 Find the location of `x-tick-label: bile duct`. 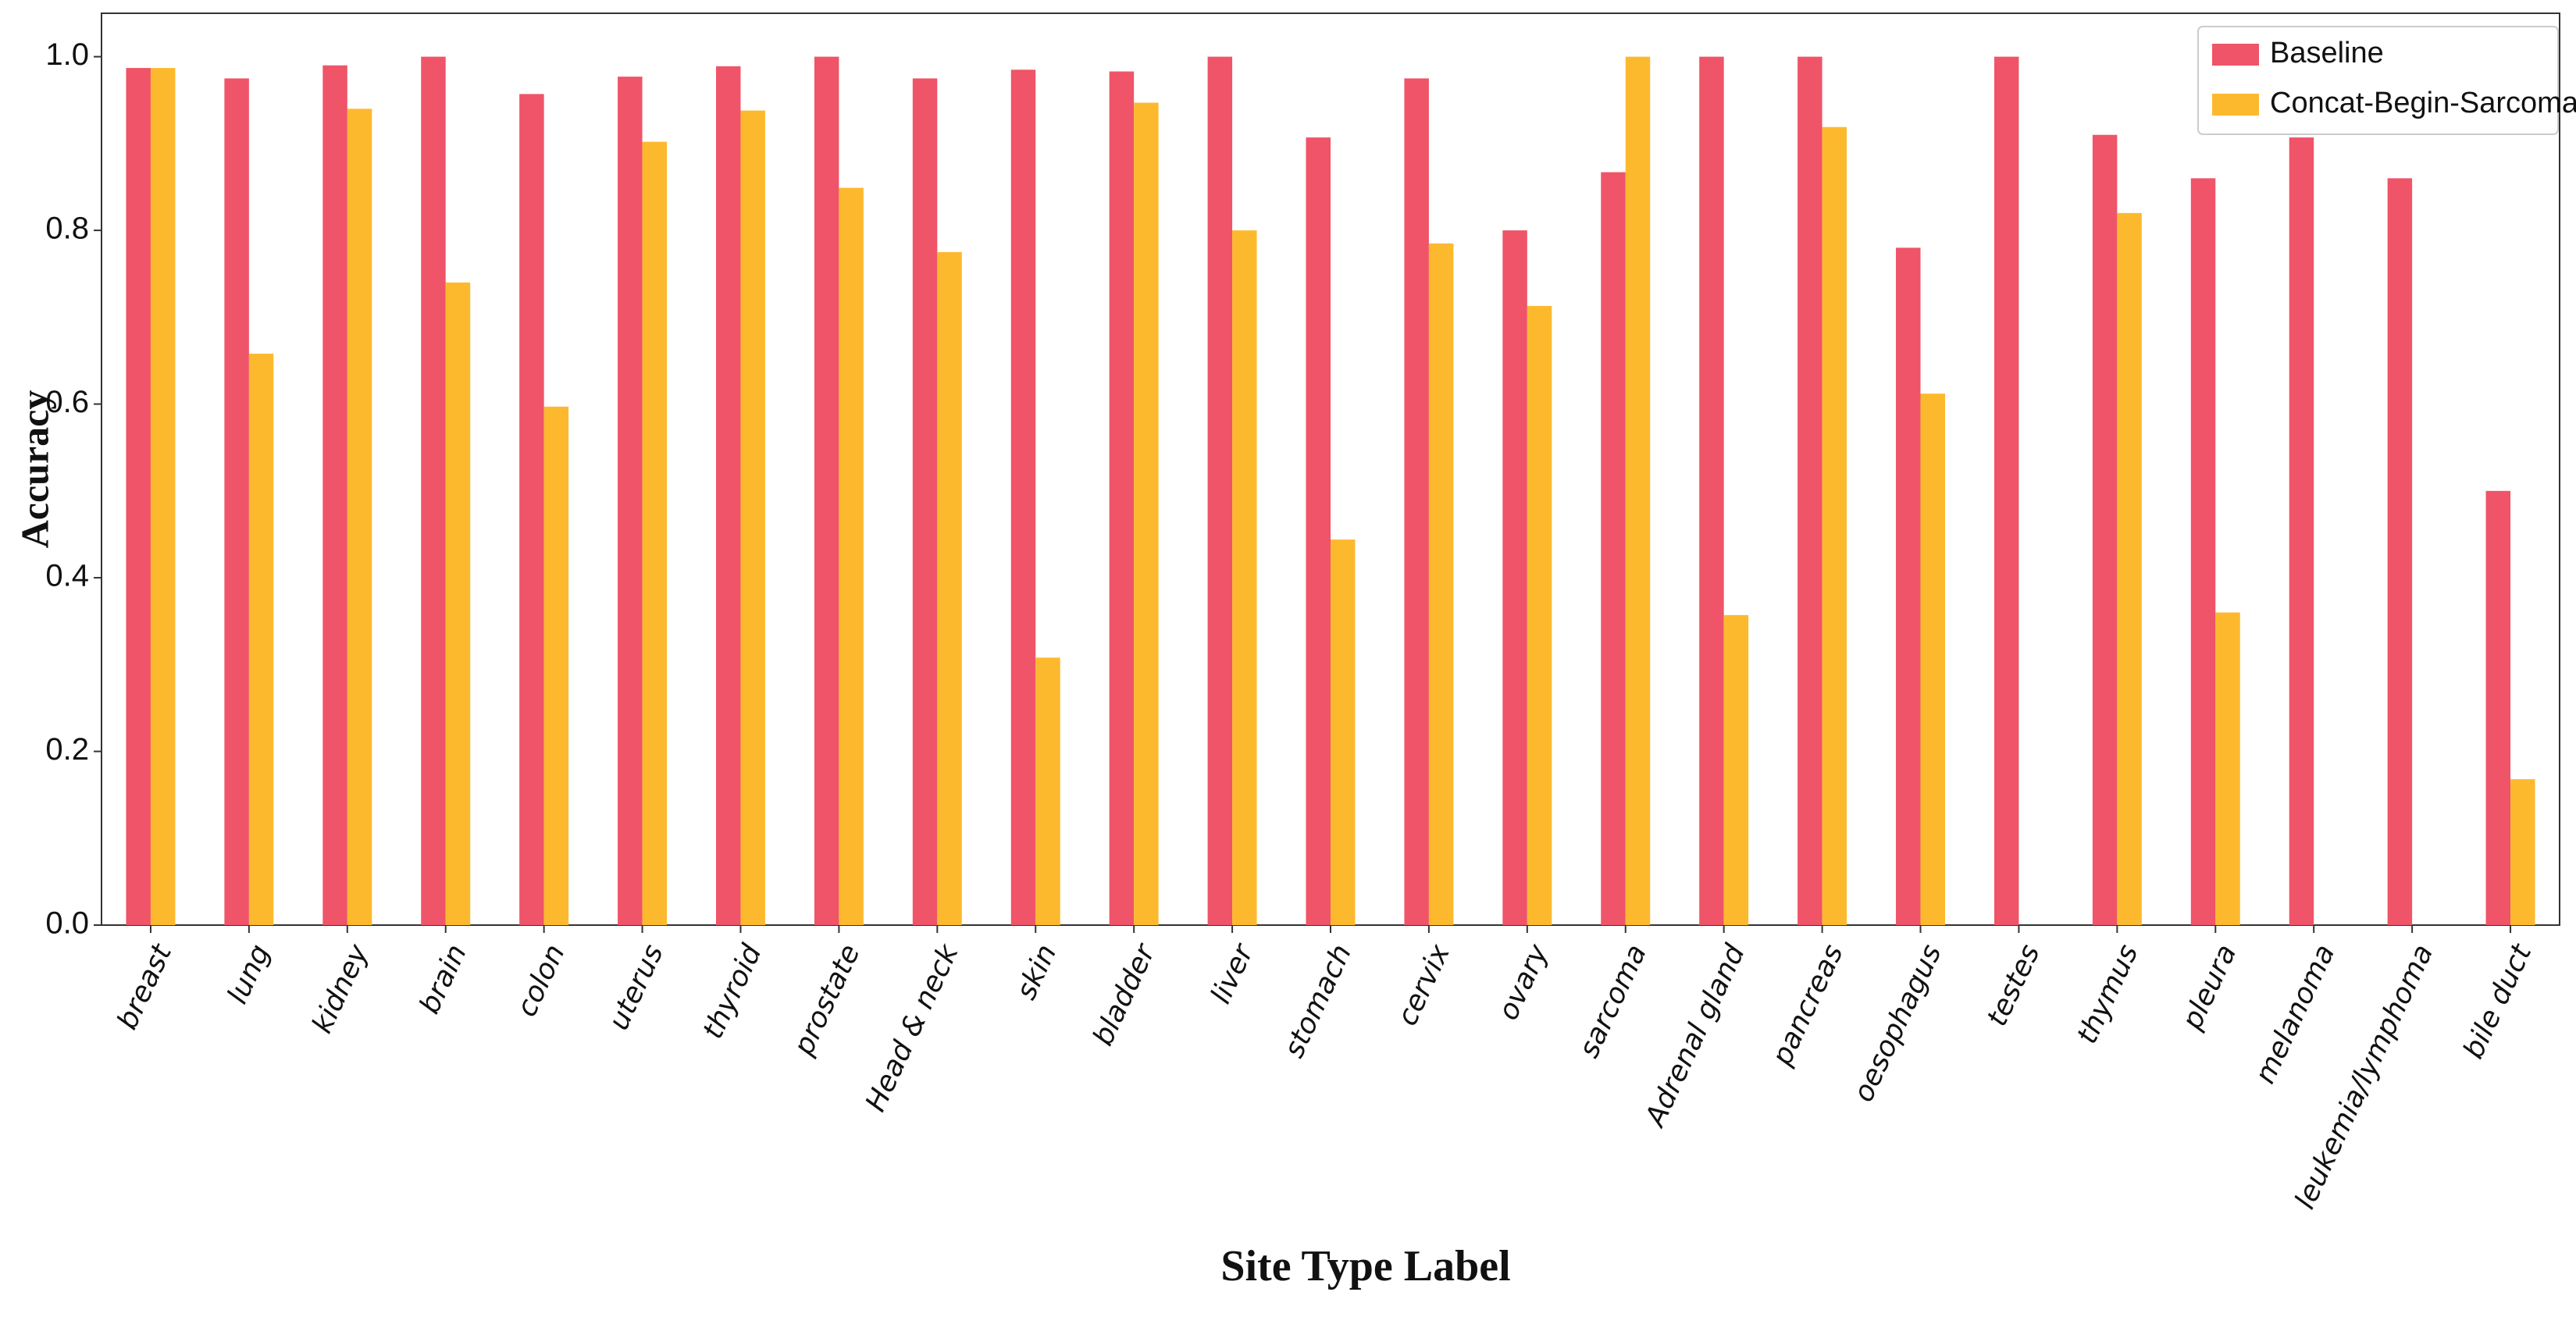

x-tick-label: bile duct is located at coordinates (2498, 1000).